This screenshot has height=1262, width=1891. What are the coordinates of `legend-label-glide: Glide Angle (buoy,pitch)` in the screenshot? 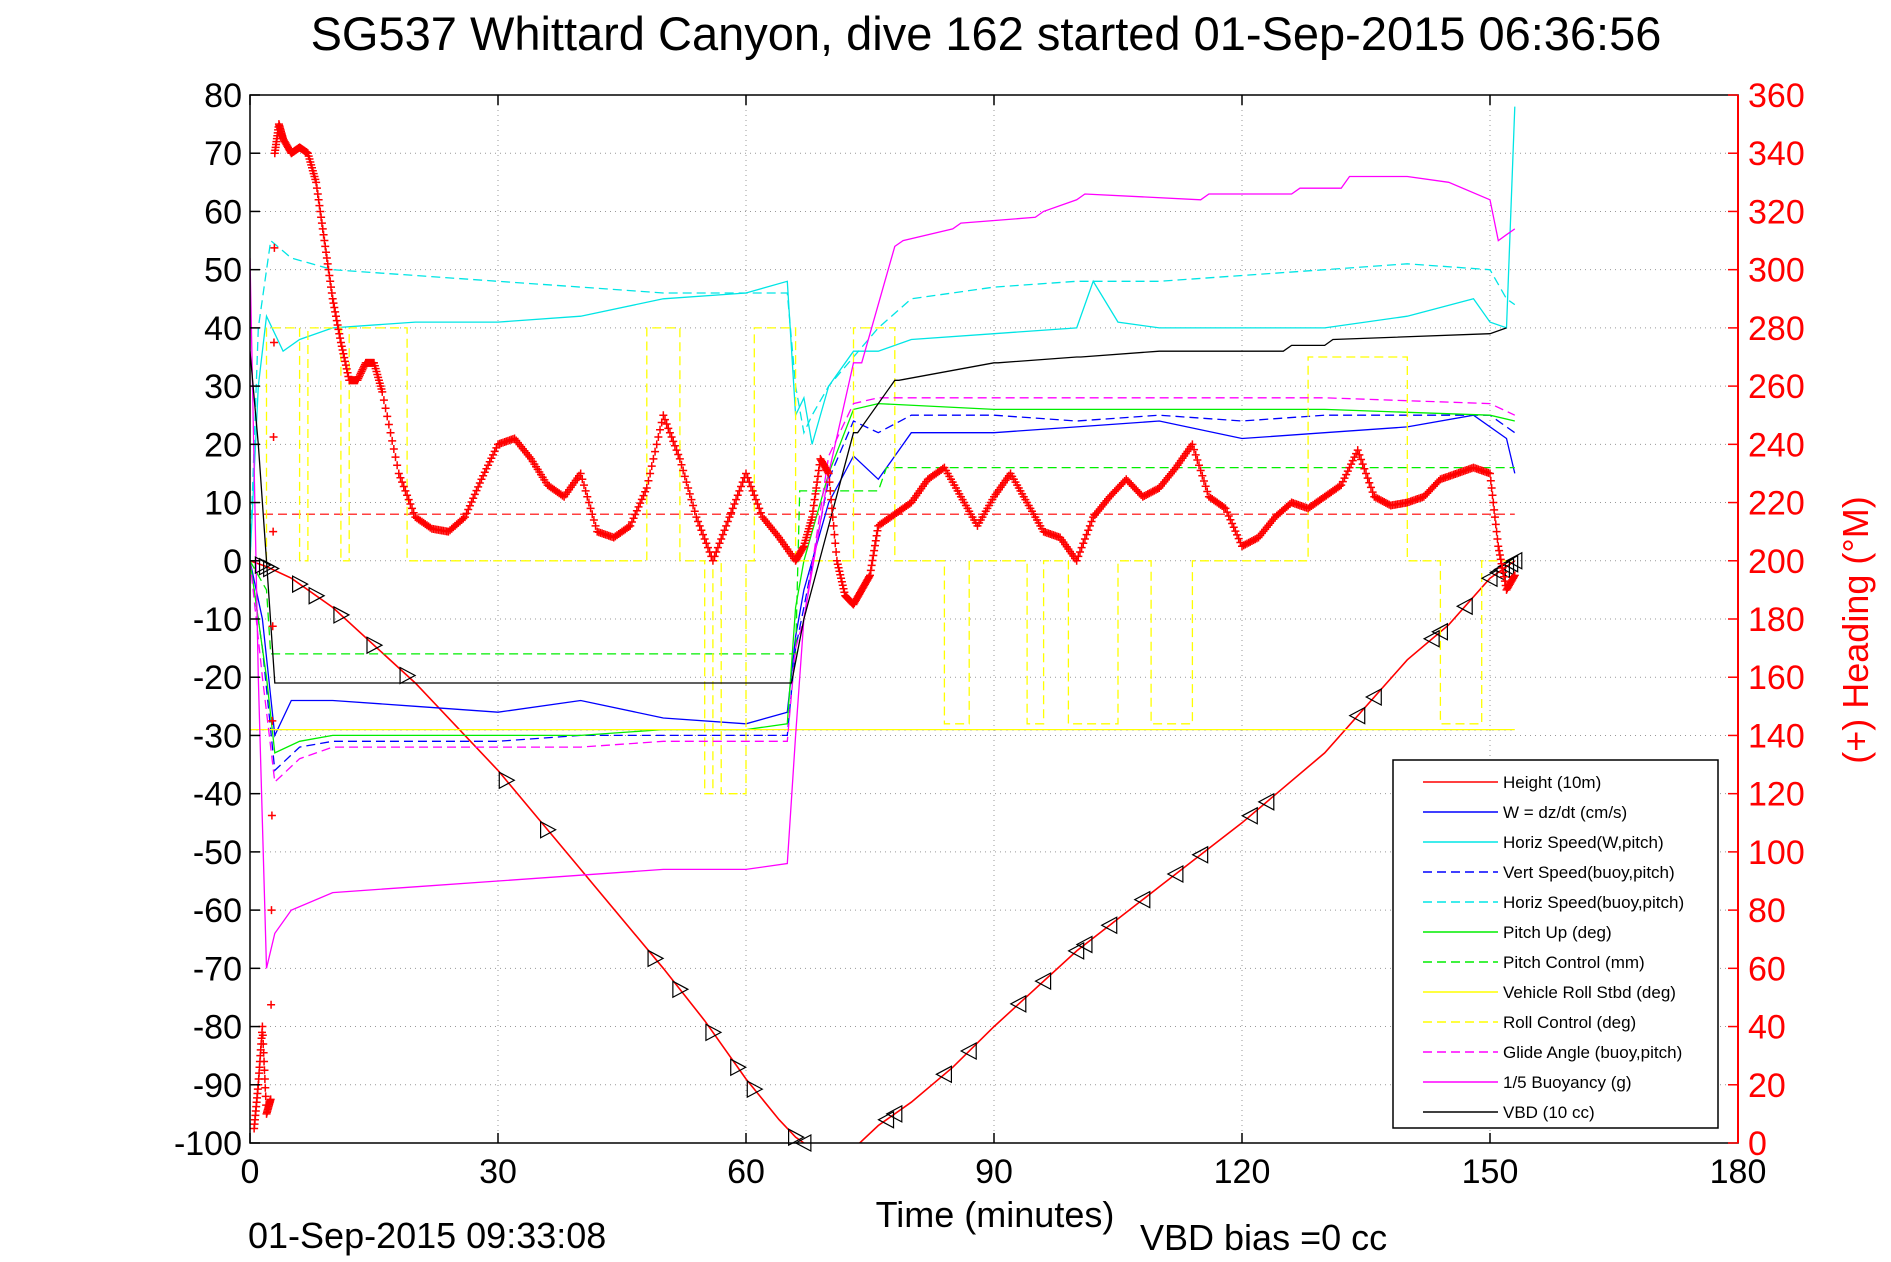 It's located at (1592, 1052).